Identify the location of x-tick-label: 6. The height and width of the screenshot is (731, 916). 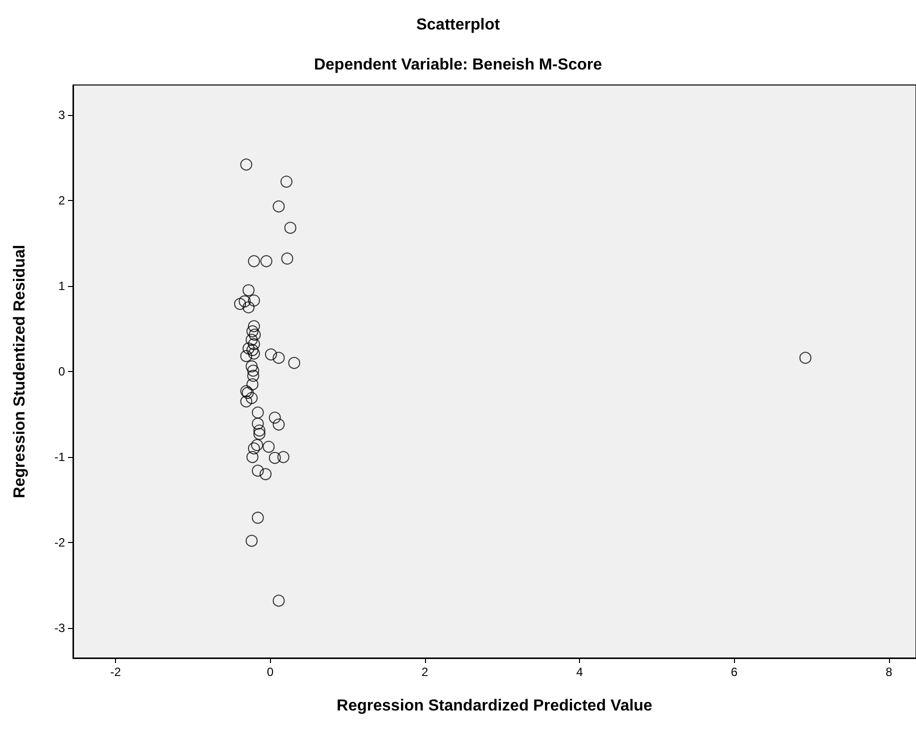
(734, 672).